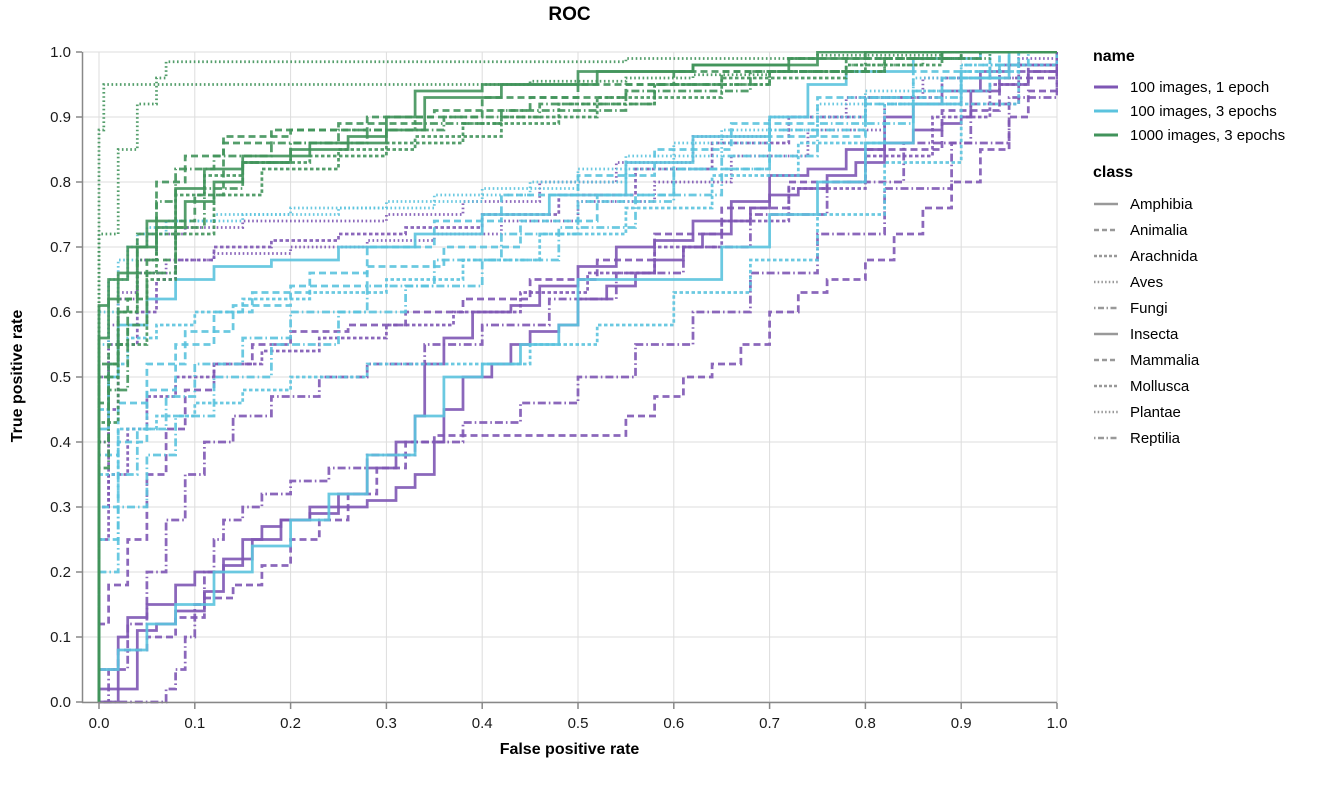 The height and width of the screenshot is (788, 1338). Describe the element at coordinates (1113, 172) in the screenshot. I see `legend-class-title: class` at that location.